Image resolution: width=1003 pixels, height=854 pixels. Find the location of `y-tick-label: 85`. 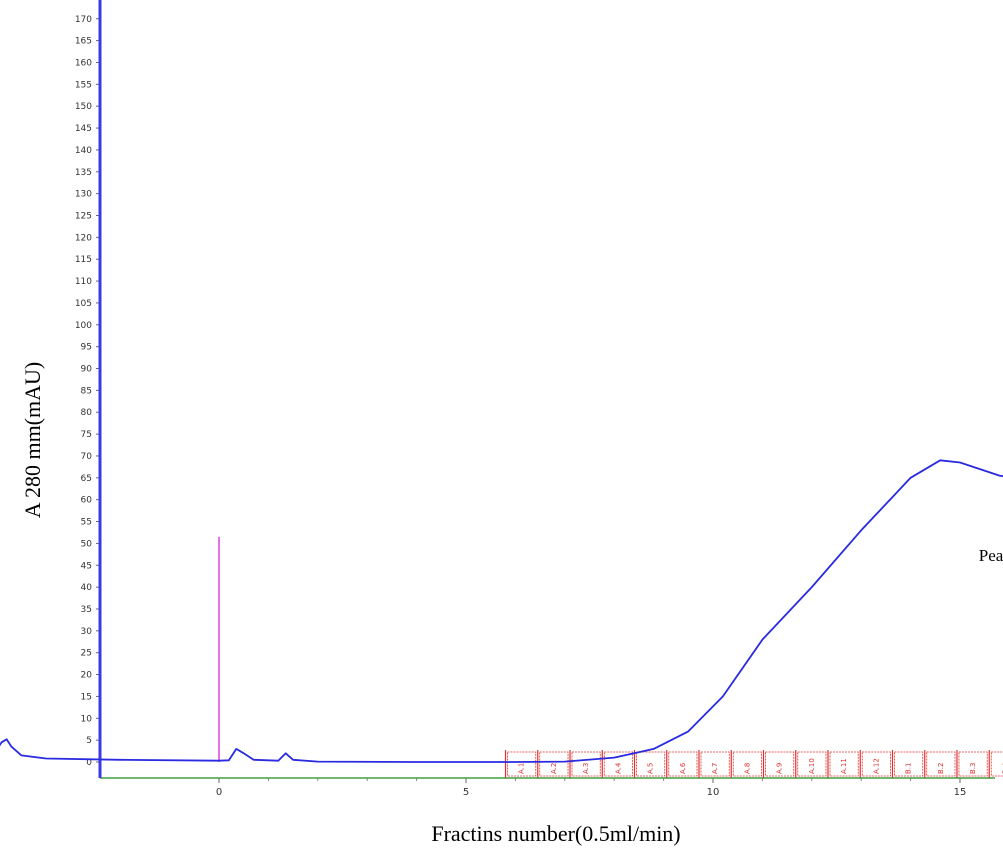

y-tick-label: 85 is located at coordinates (86, 391).